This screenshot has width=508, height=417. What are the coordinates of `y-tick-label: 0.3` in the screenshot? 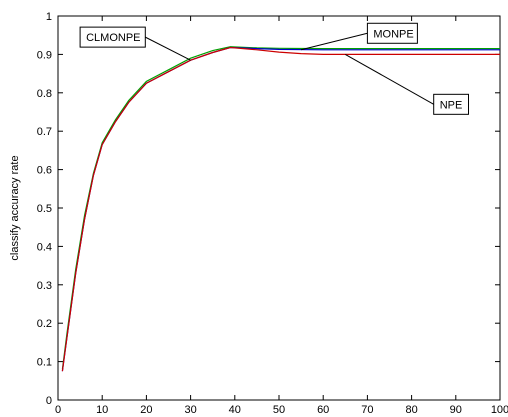 It's located at (44, 286).